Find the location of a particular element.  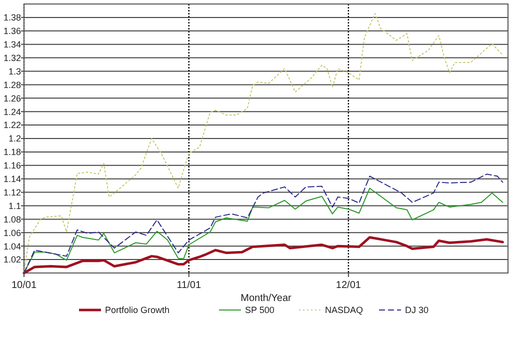

line-series is located at coordinates (263, 255).